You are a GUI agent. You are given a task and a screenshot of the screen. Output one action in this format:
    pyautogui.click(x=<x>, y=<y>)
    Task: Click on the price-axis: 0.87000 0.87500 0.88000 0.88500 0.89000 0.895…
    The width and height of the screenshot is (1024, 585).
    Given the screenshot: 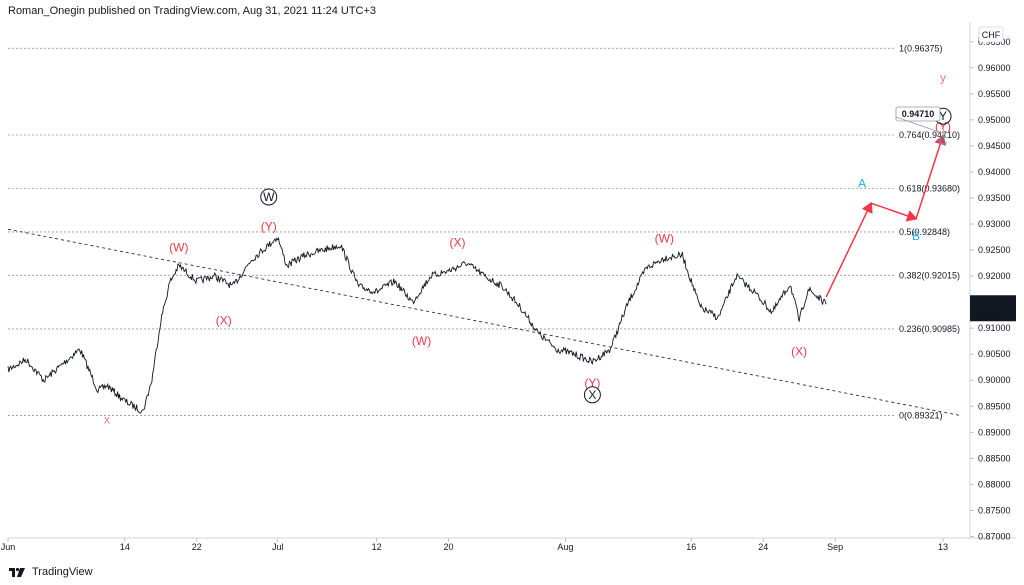 What is the action you would take?
    pyautogui.click(x=990, y=283)
    